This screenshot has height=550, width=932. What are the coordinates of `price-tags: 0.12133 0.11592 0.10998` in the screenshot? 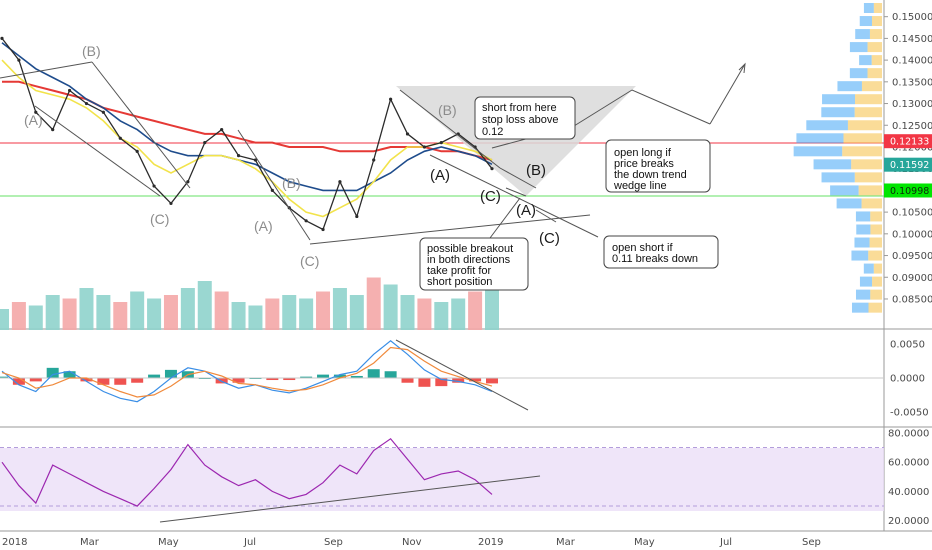 It's located at (908, 166).